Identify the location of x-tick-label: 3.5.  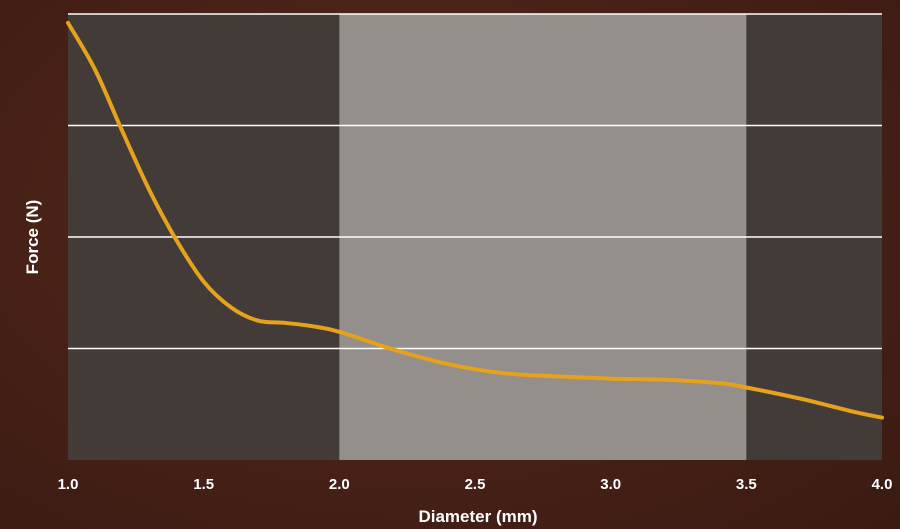
(746, 484).